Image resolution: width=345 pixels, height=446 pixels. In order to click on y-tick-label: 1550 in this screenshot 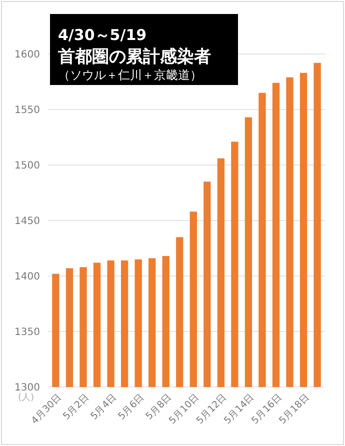, I will do `click(27, 110)`.